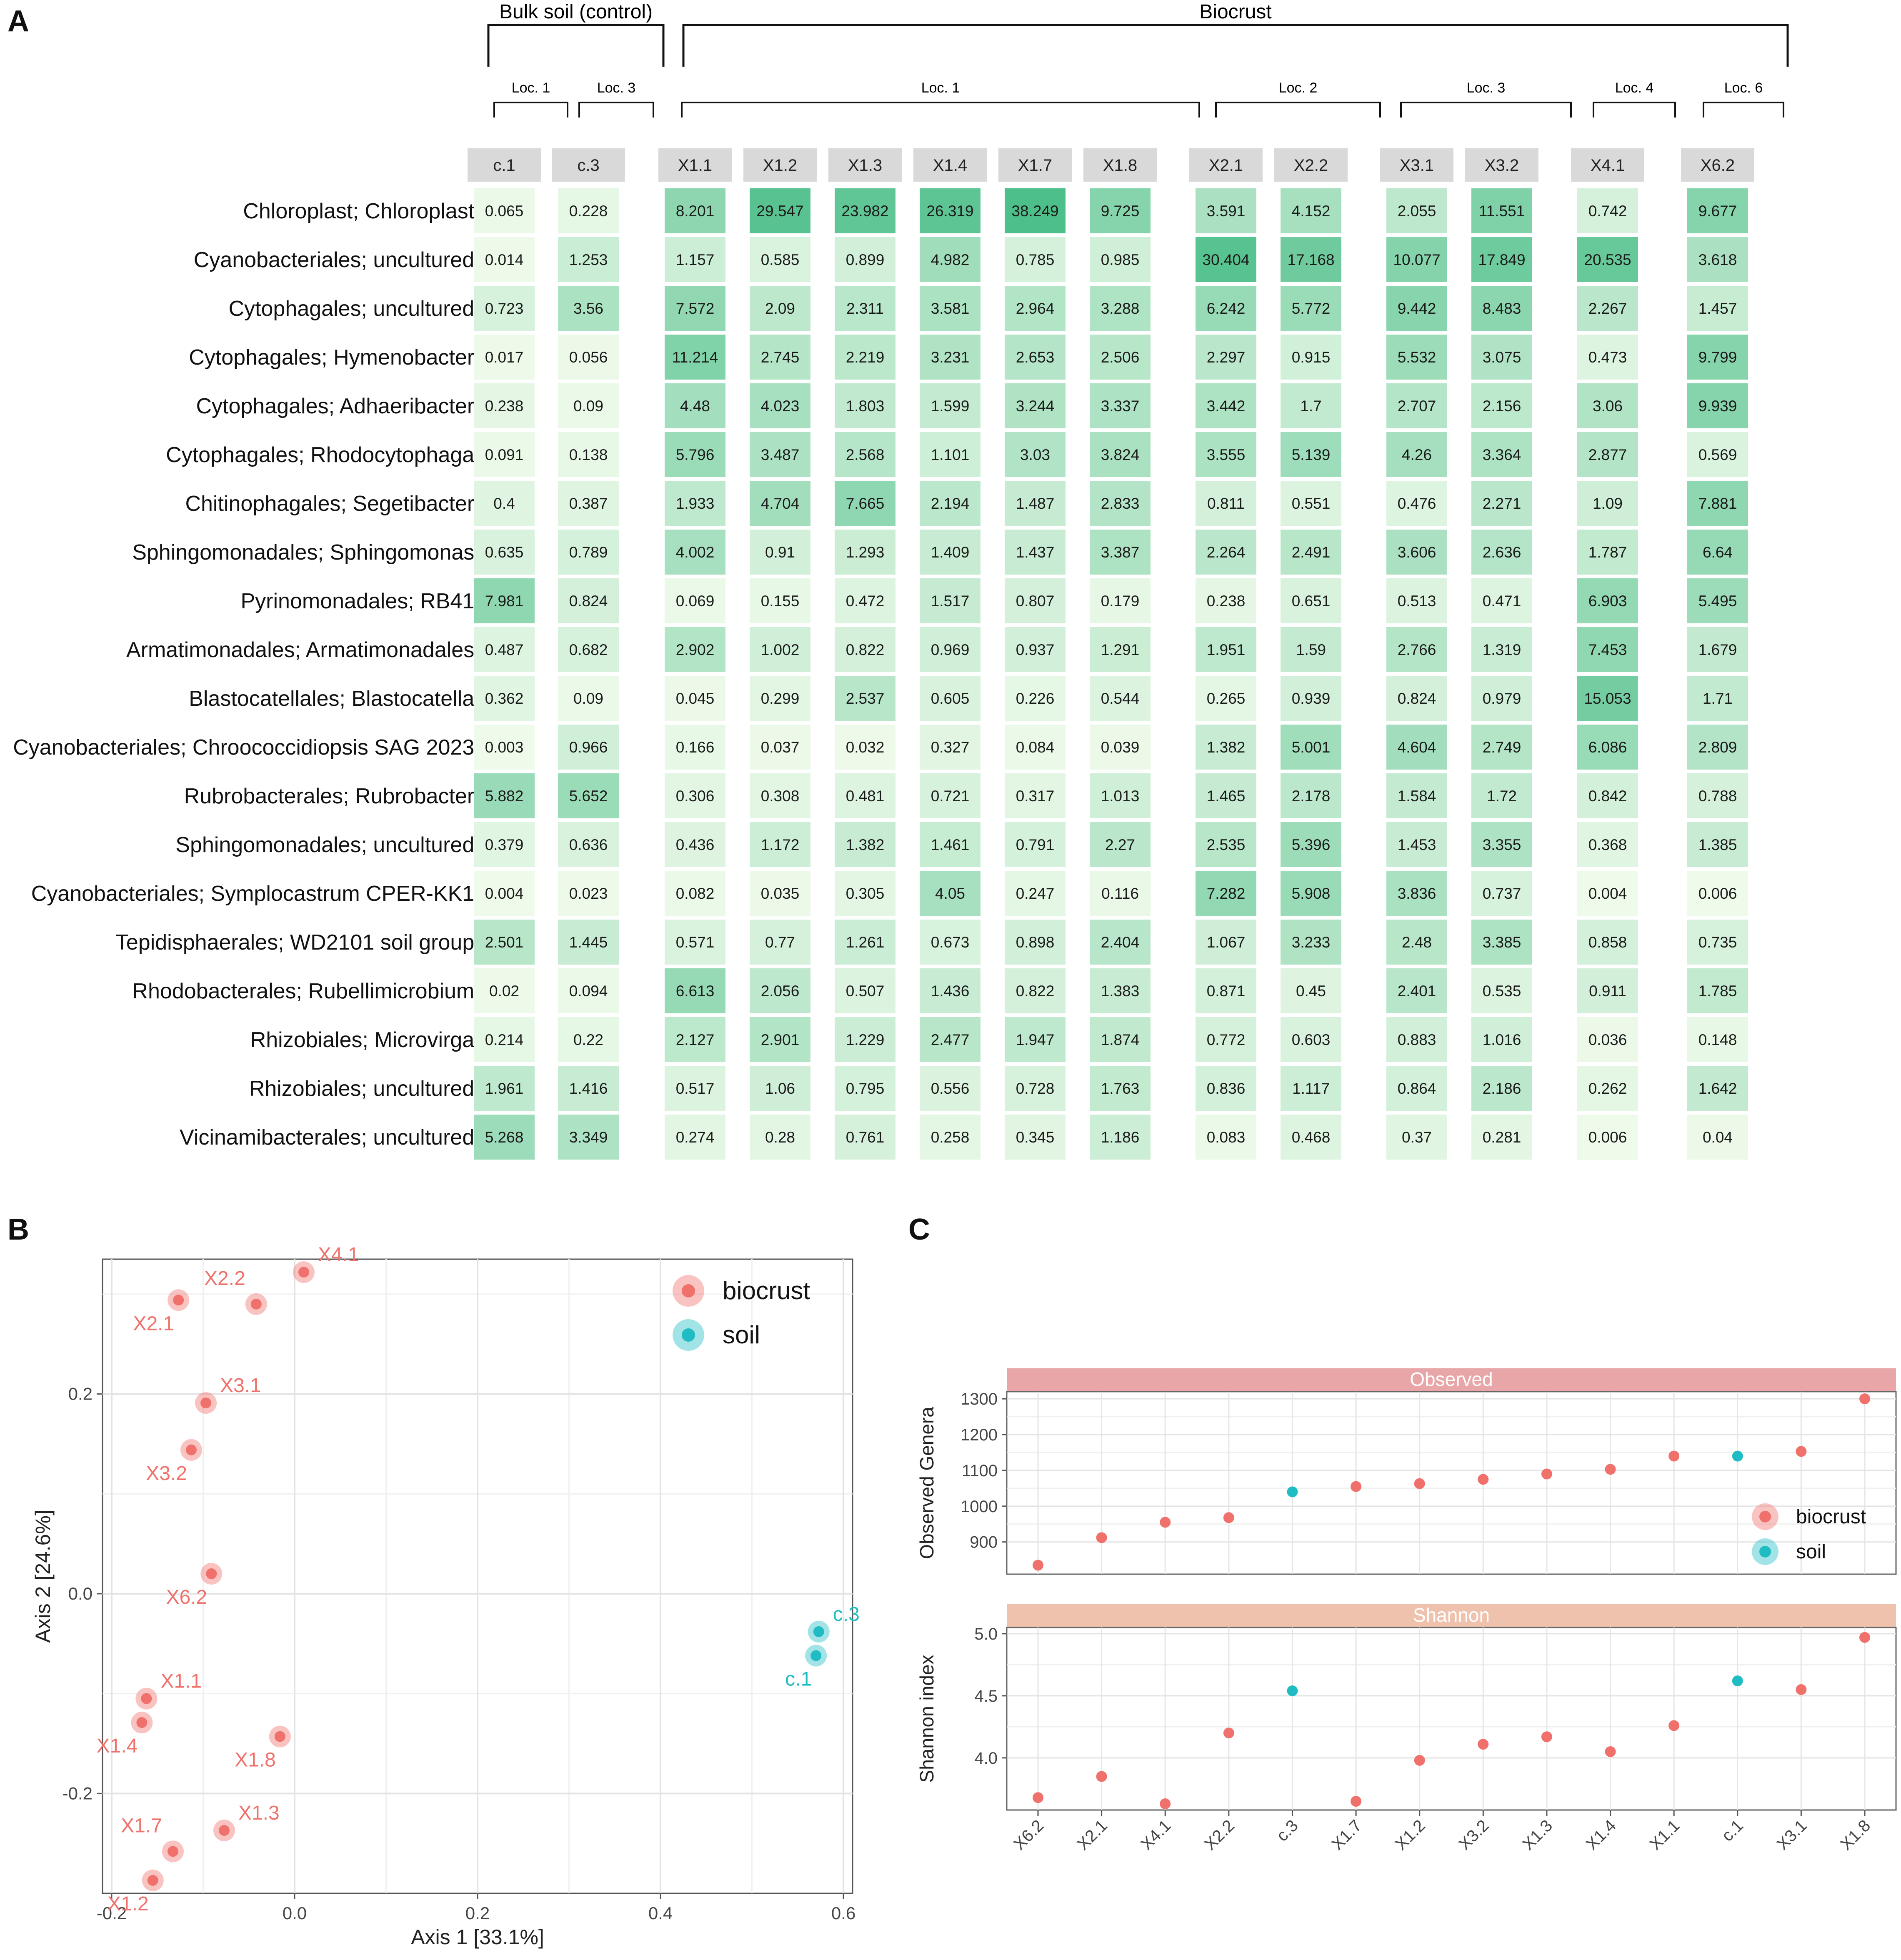 This screenshot has width=1901, height=1960. What do you see at coordinates (950, 503) in the screenshot?
I see `cell-value: 2.194` at bounding box center [950, 503].